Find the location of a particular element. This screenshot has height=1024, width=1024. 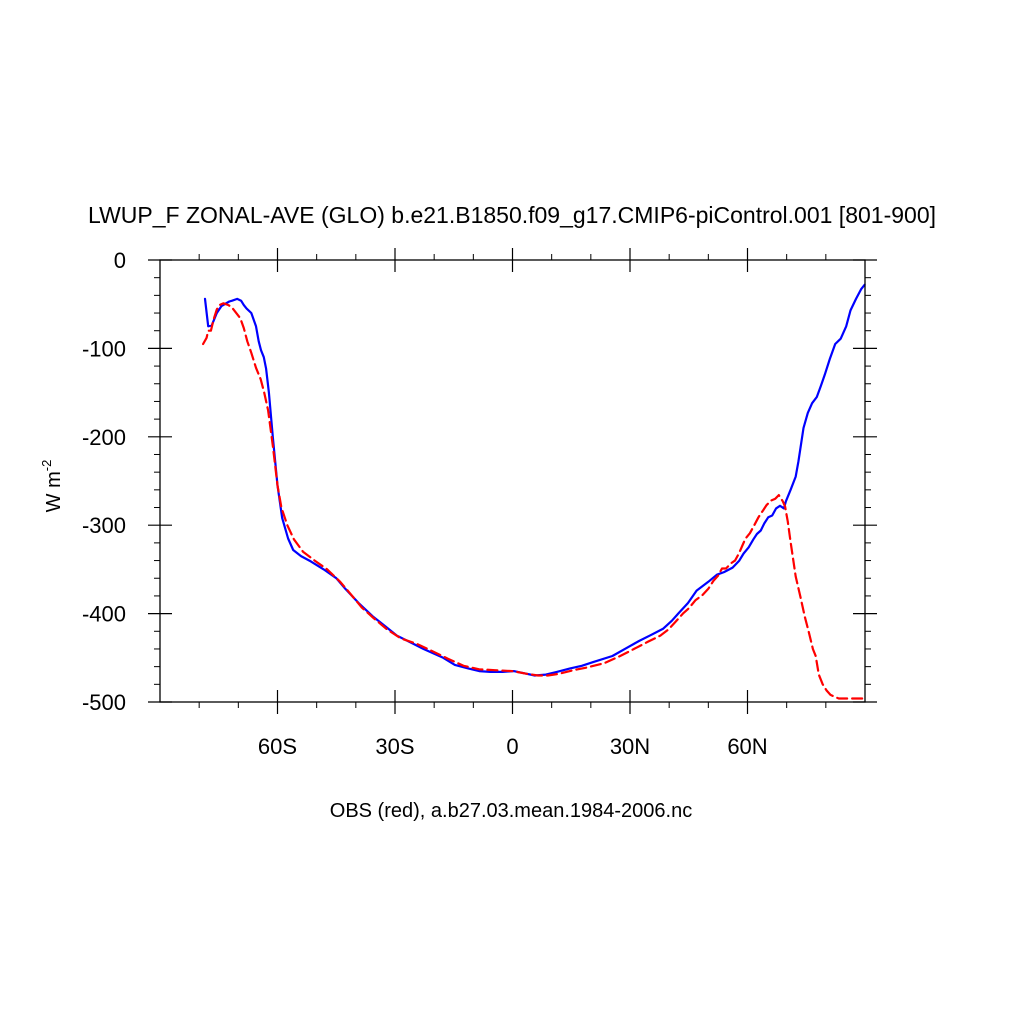

x-tick-label: 30N is located at coordinates (630, 746).